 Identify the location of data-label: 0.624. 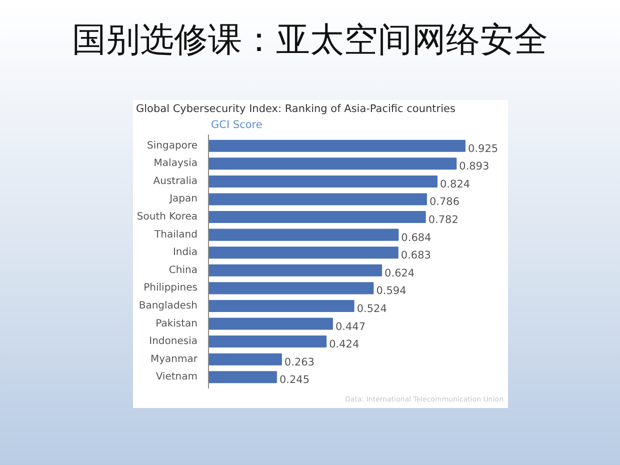
(399, 273).